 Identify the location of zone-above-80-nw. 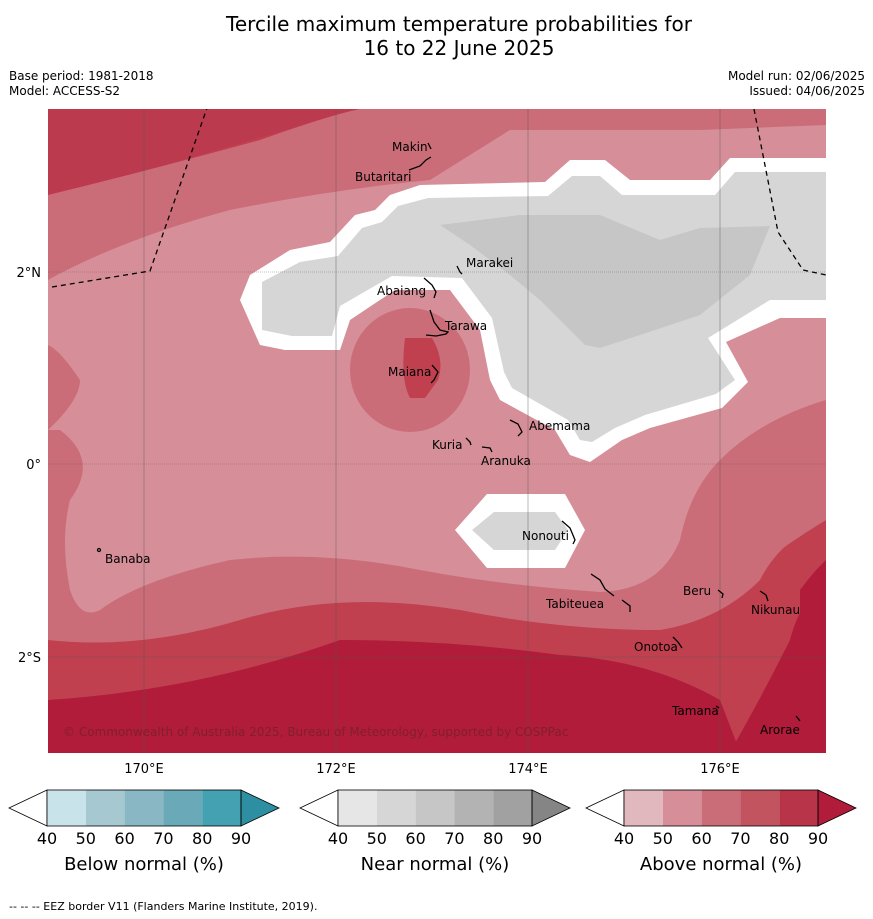
(204, 152).